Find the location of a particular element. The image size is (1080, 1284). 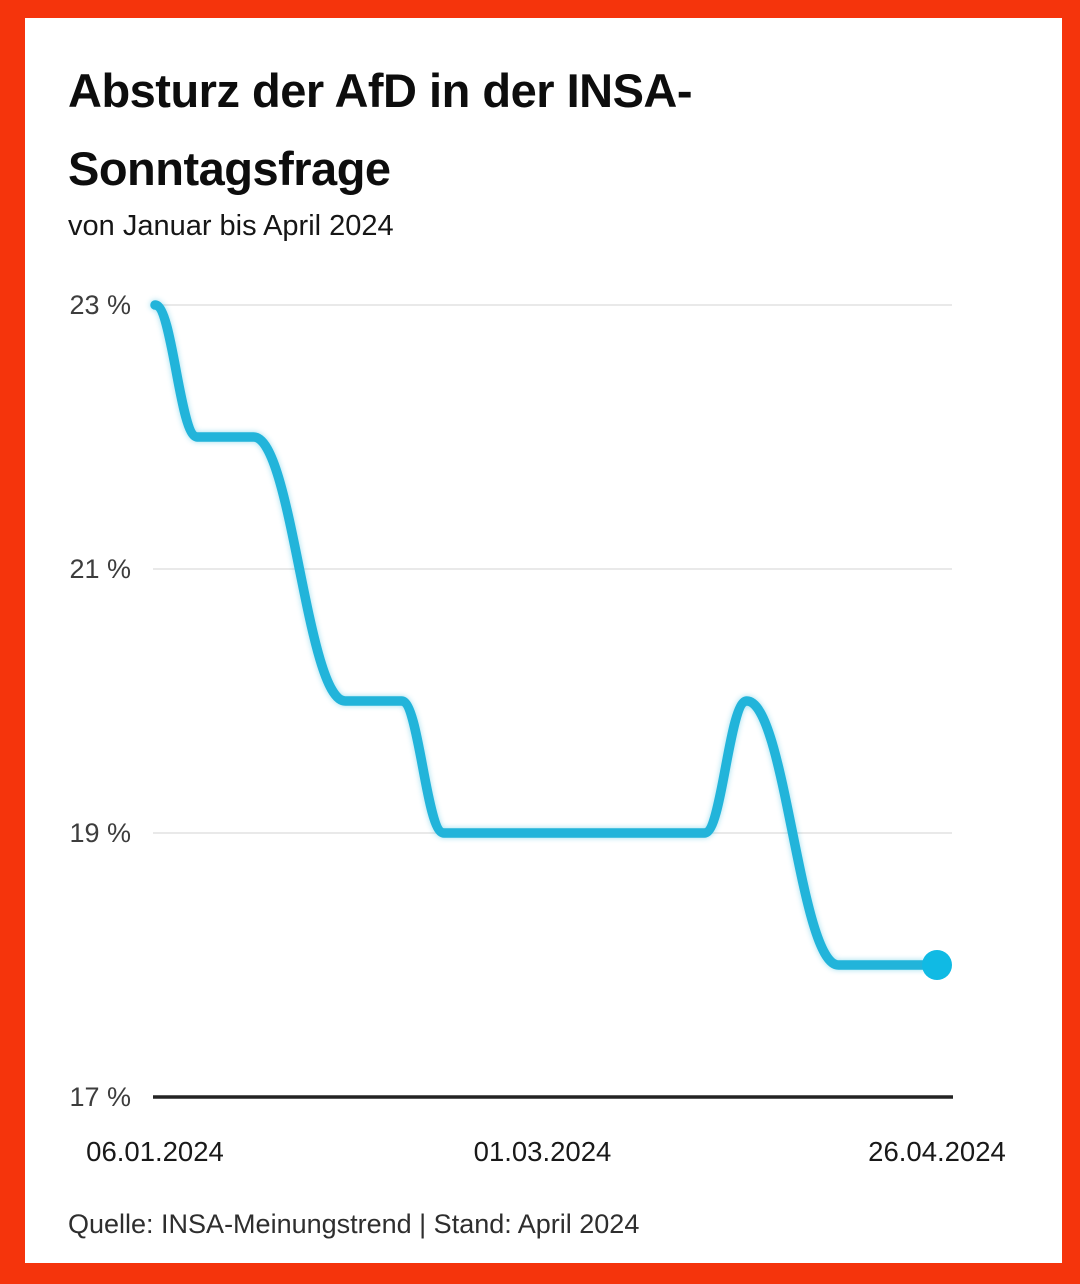

y-axis-tick-label: 17 % is located at coordinates (100, 1097).